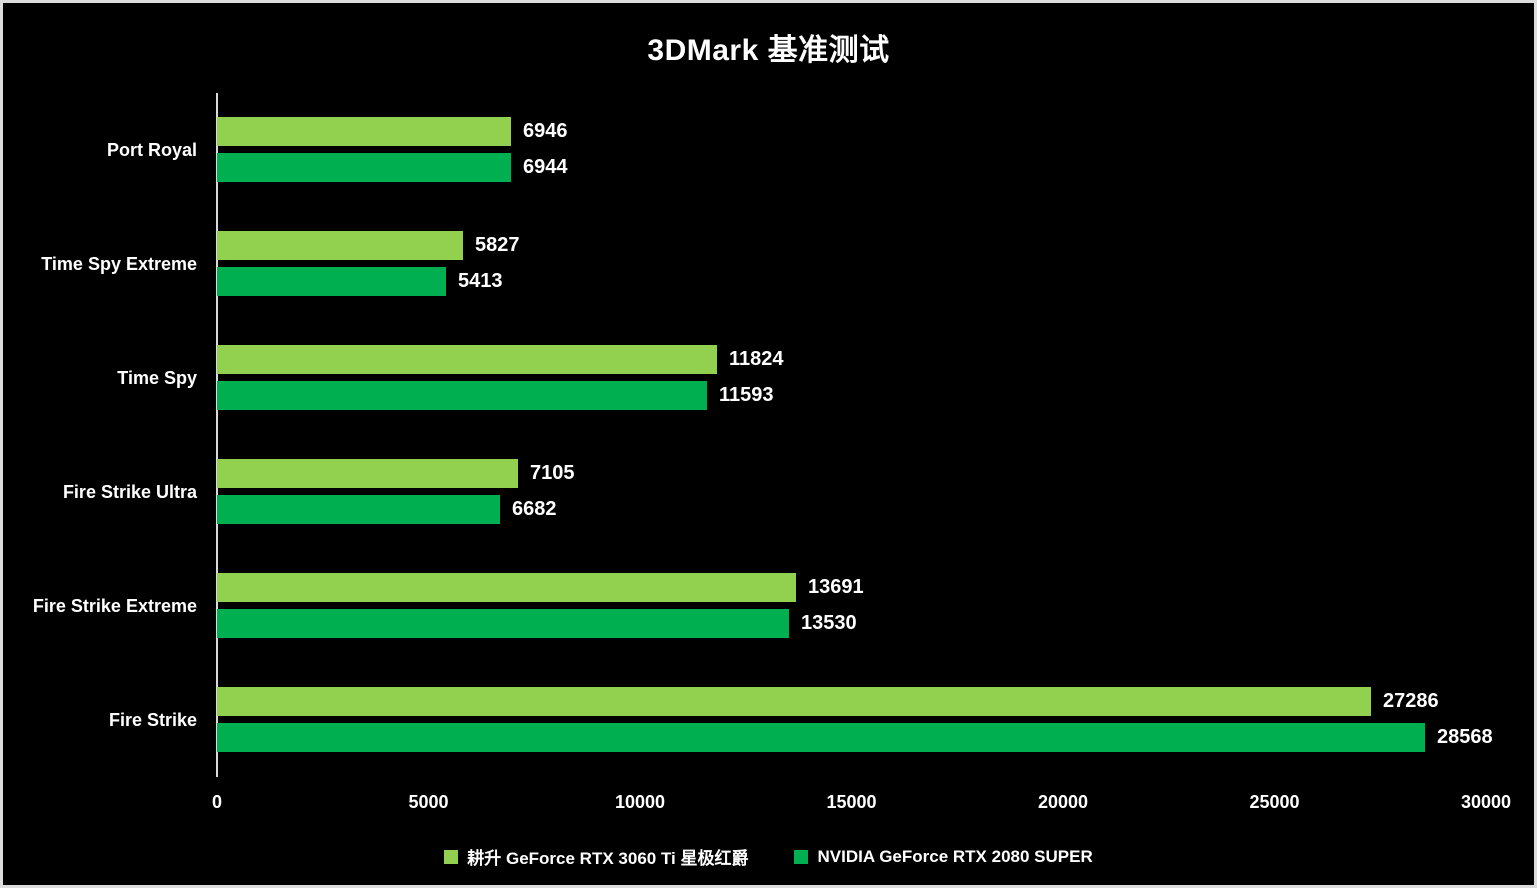 The height and width of the screenshot is (888, 1537). What do you see at coordinates (1465, 737) in the screenshot?
I see `value-label: 28568` at bounding box center [1465, 737].